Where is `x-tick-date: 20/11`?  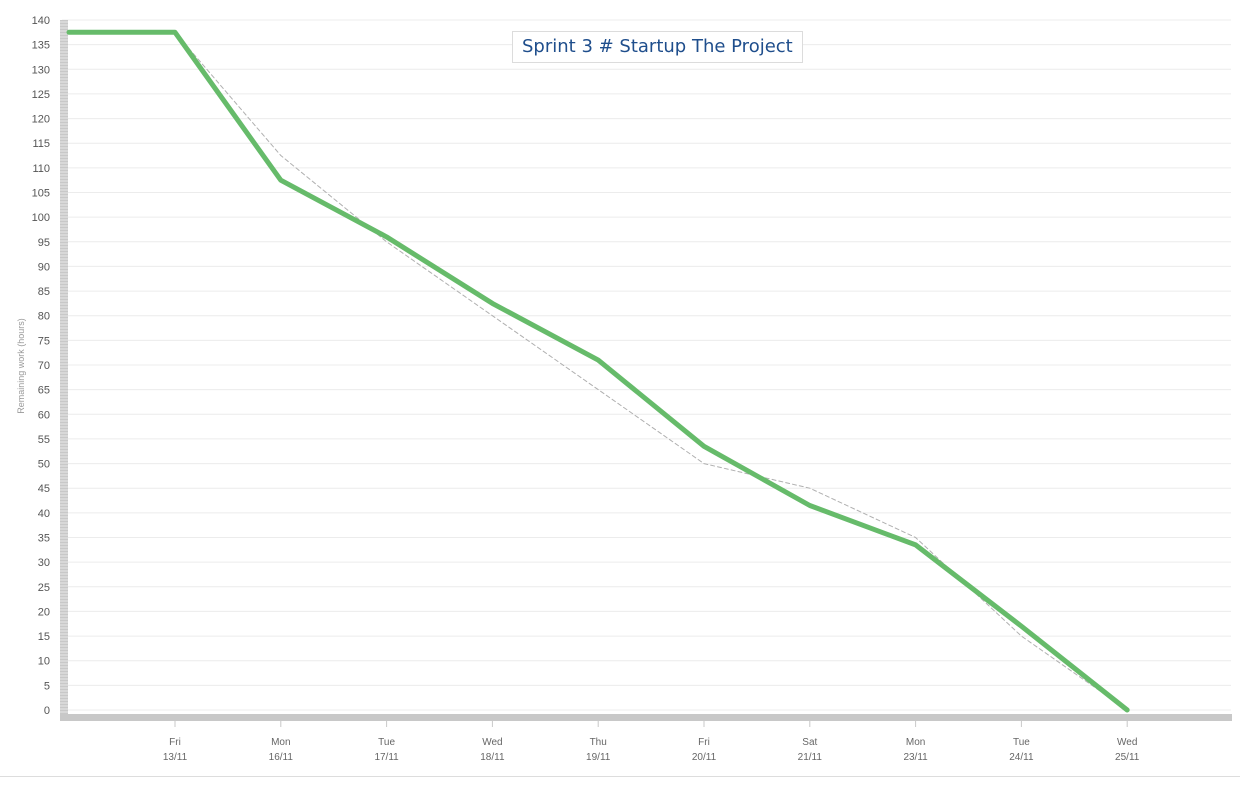
x-tick-date: 20/11 is located at coordinates (704, 757).